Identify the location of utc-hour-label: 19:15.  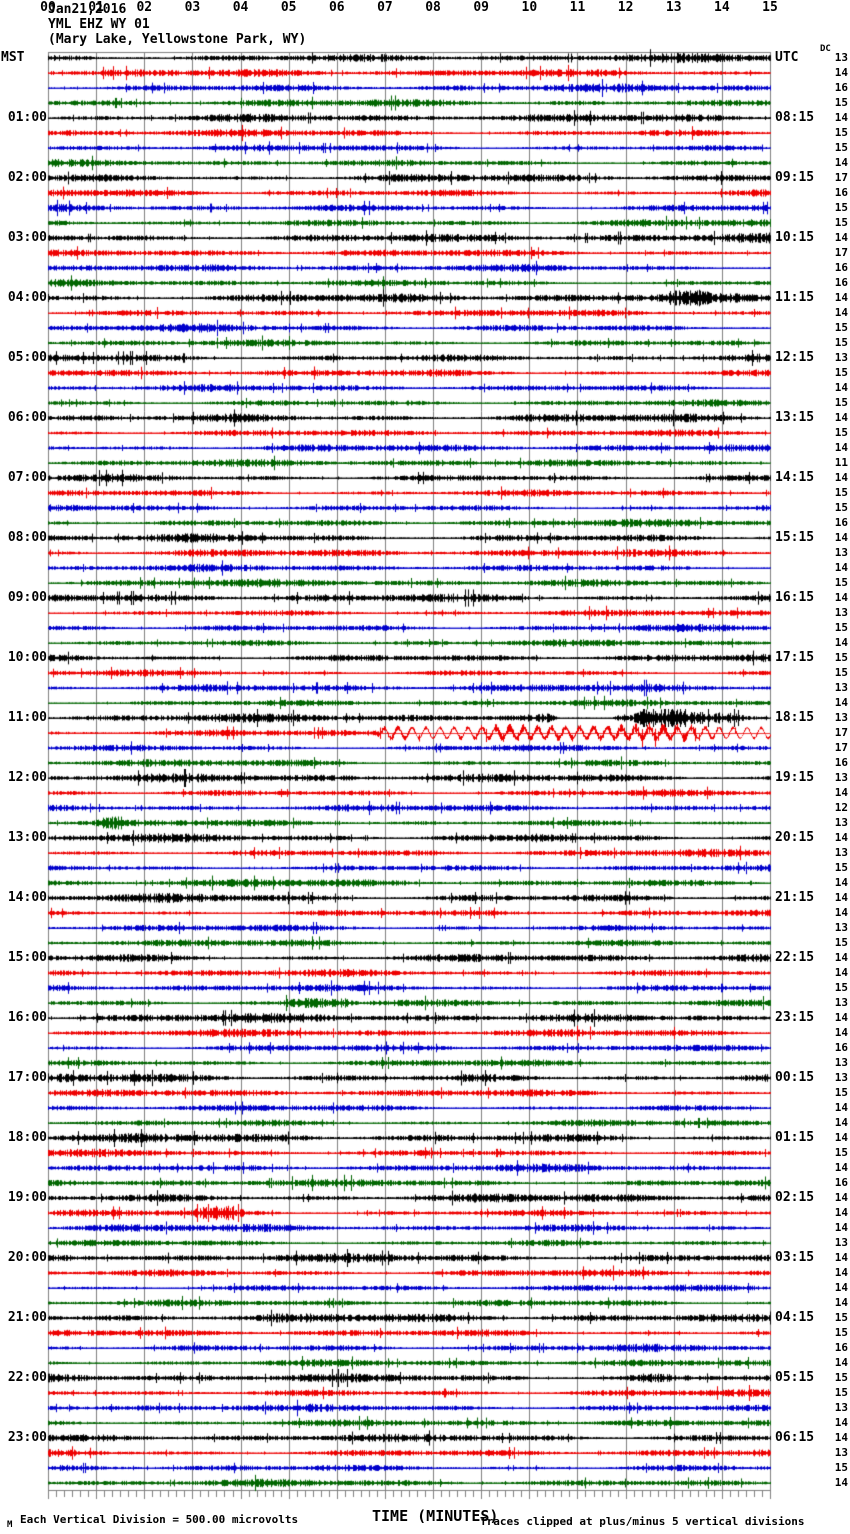
(795, 777).